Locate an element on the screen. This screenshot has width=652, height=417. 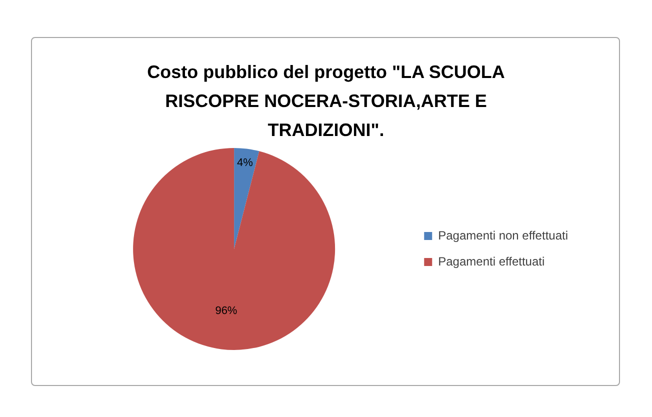
data-label: 4% is located at coordinates (245, 162).